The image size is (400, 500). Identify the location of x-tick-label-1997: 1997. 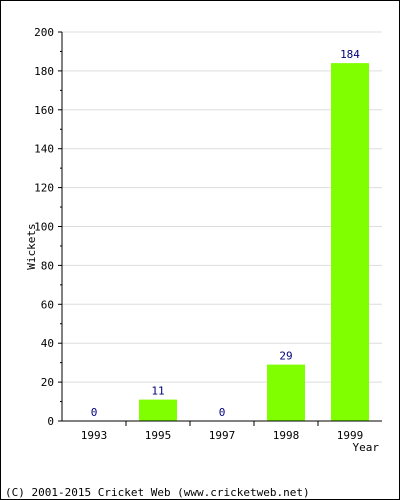
(222, 435).